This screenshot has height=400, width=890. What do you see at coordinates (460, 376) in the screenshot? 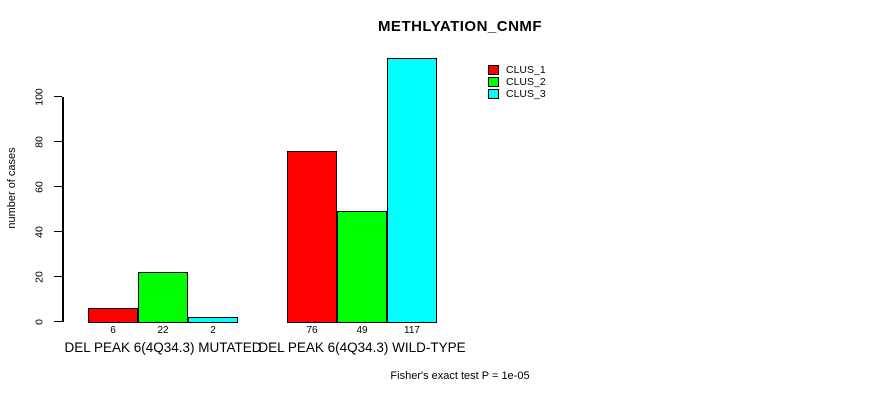
I see `annotation-fisher-test: Fisher's exact test P = 1e-05` at bounding box center [460, 376].